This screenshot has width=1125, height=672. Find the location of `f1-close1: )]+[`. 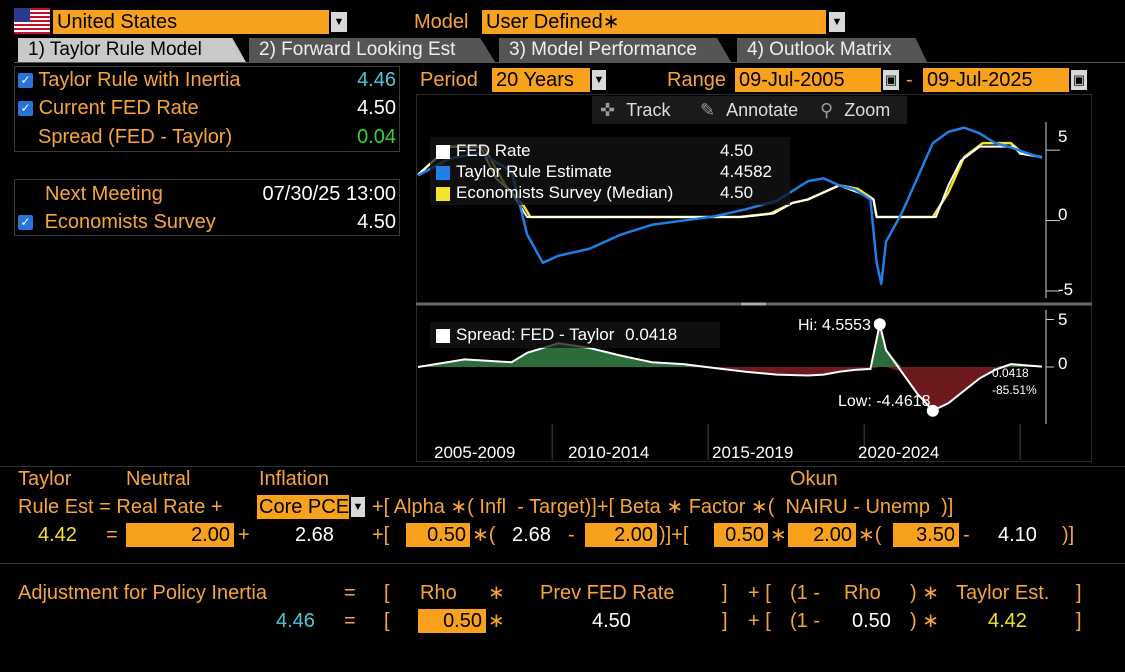

f1-close1: )]+[ is located at coordinates (602, 507).